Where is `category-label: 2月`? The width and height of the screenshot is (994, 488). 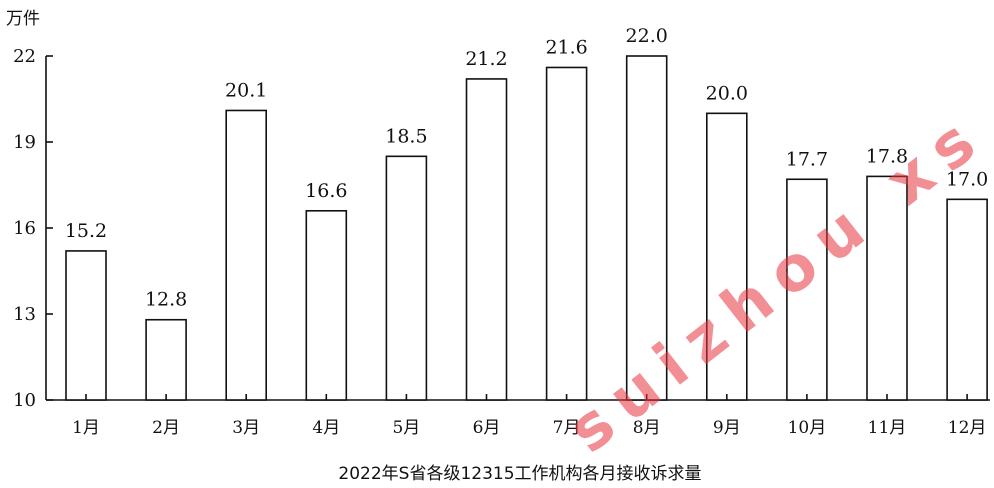 category-label: 2月 is located at coordinates (166, 428).